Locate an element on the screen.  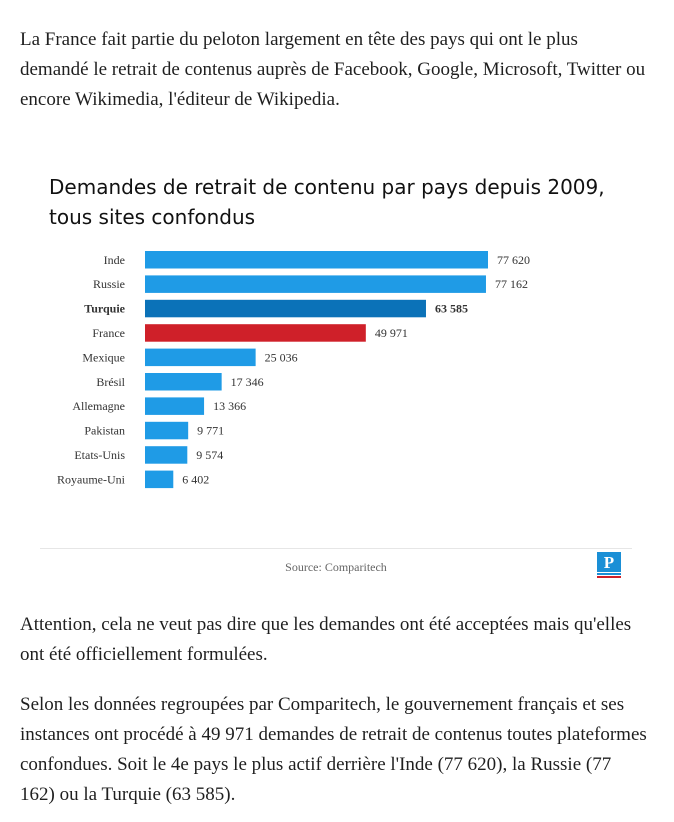
category-label: Pakistan is located at coordinates (104, 431).